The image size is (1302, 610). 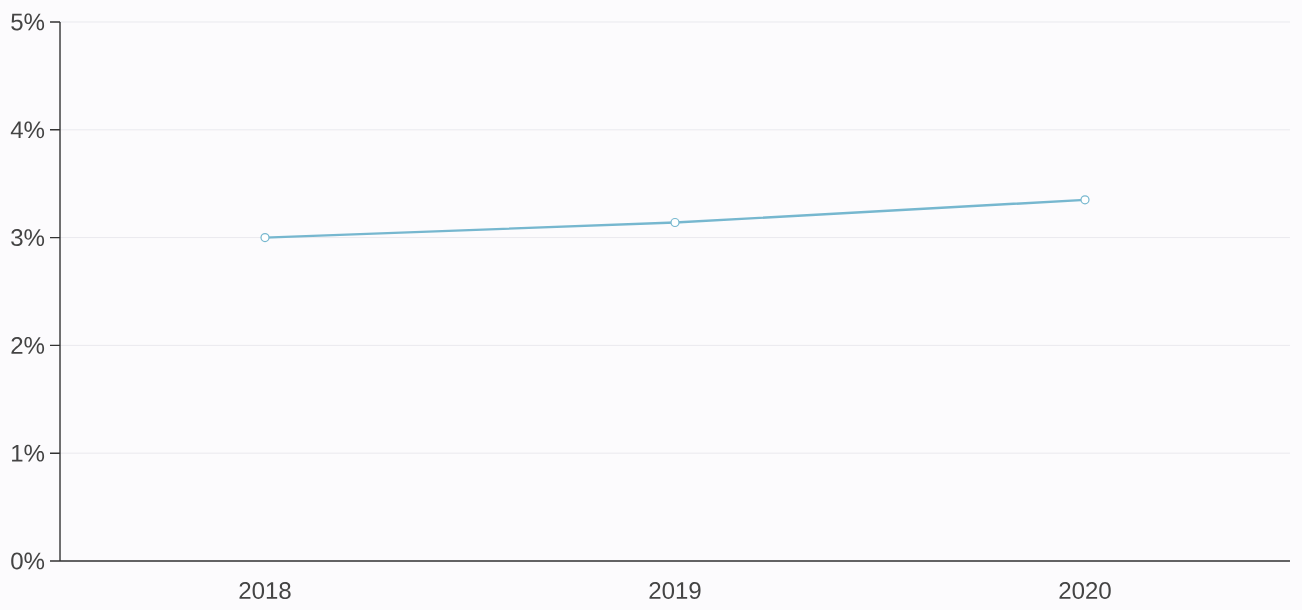 I want to click on y-tick-label: 5%, so click(x=28, y=22).